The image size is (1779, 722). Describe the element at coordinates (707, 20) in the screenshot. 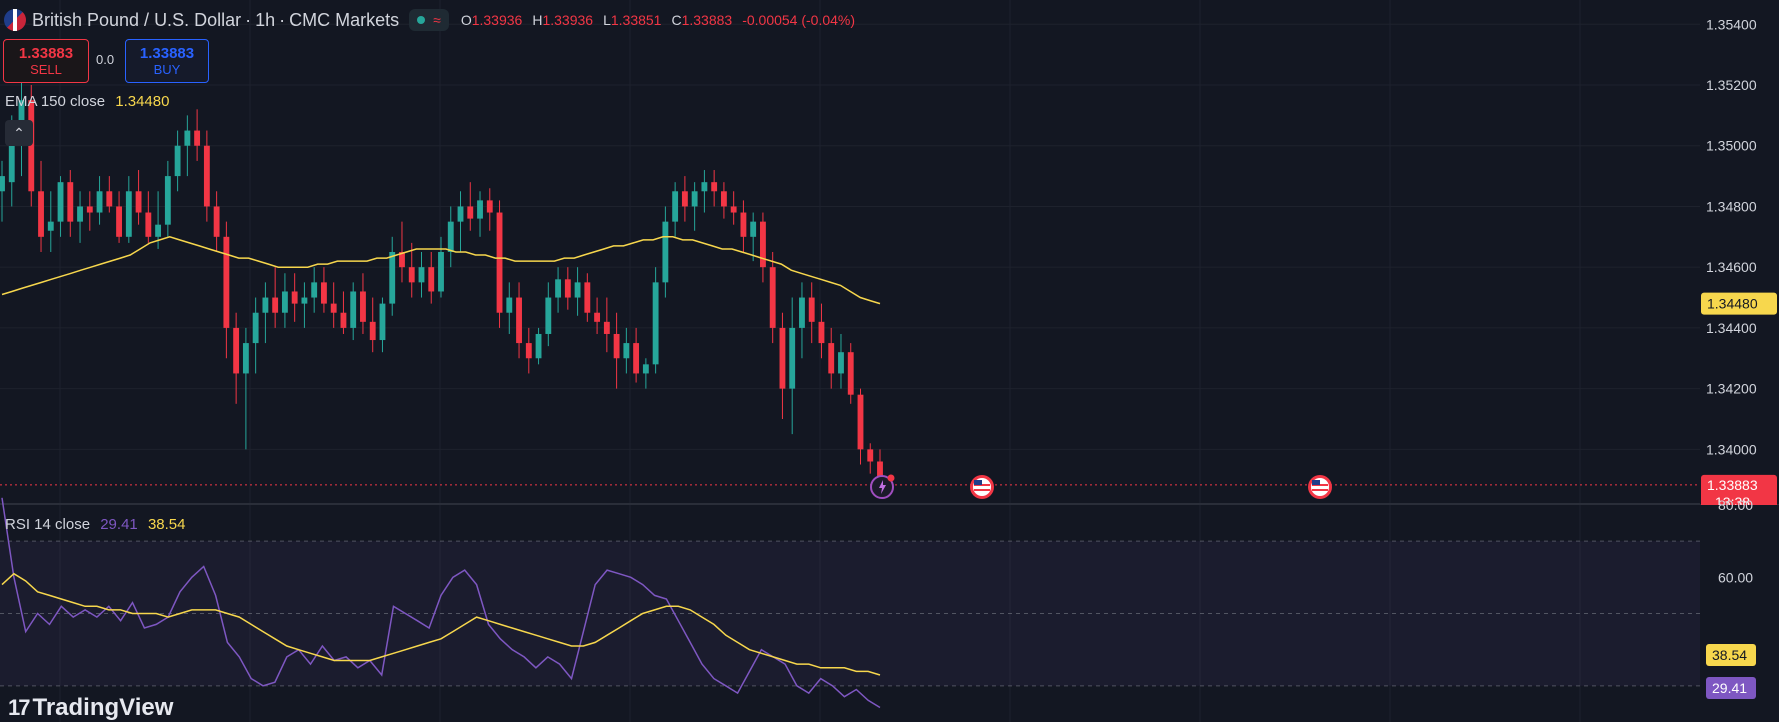

I see `ohlc-close: 1.33883` at that location.